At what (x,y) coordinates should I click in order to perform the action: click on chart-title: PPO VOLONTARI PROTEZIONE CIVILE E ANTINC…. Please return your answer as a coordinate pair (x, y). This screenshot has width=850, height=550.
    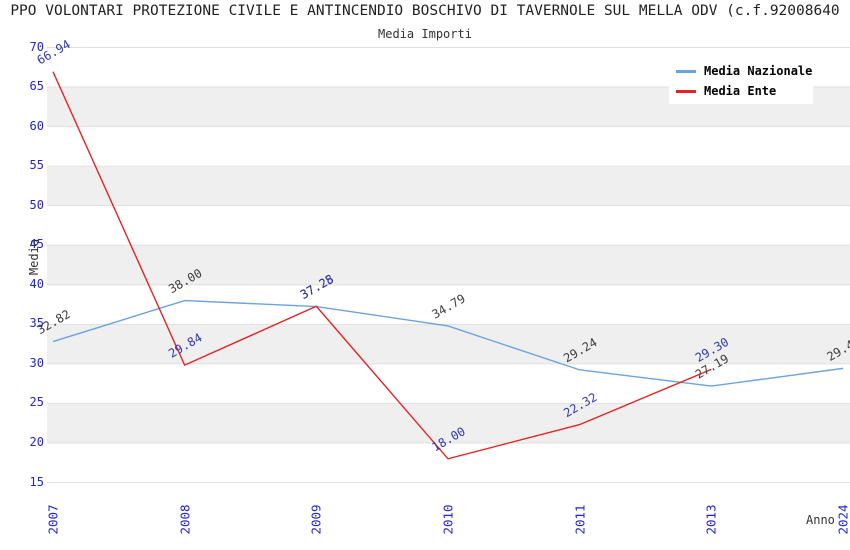
    Looking at the image, I should click on (425, 11).